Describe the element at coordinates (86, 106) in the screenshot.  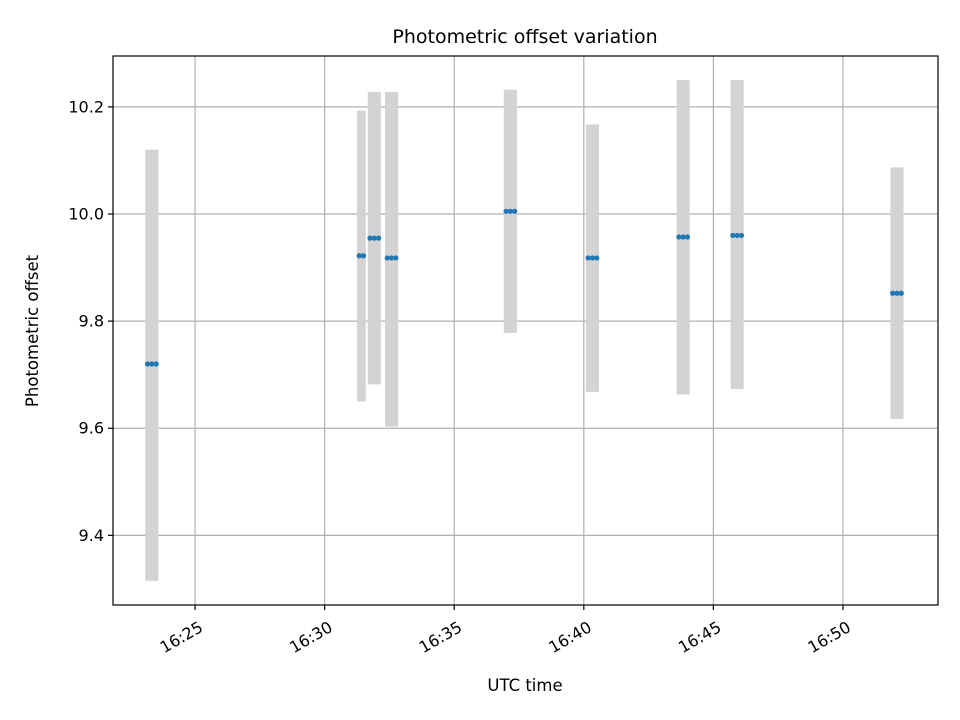
I see `y-tick-label: 10.2` at that location.